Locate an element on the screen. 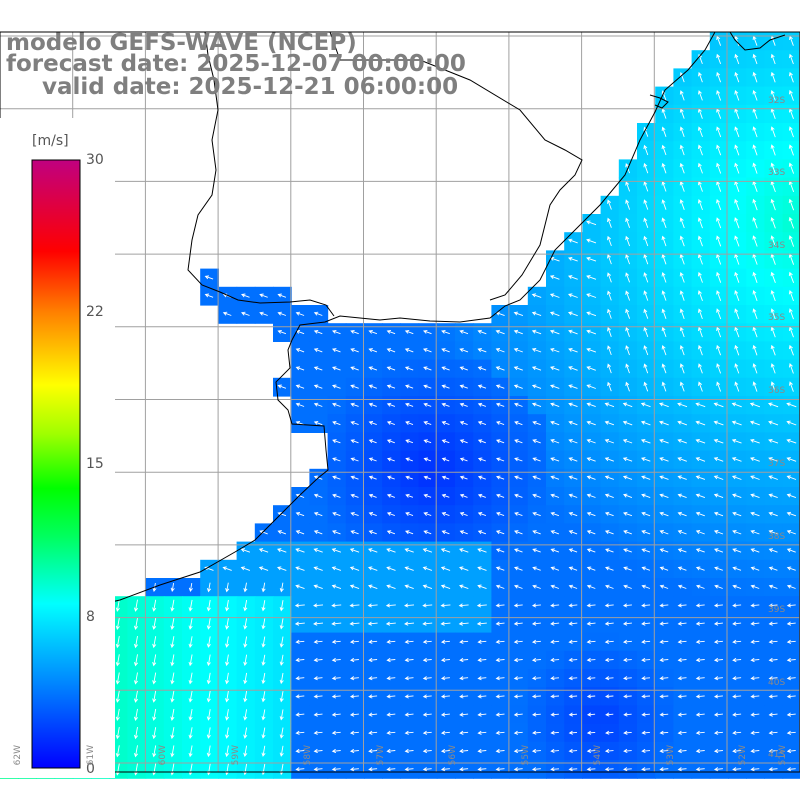 The height and width of the screenshot is (800, 800). lat-label: 40S is located at coordinates (777, 683).